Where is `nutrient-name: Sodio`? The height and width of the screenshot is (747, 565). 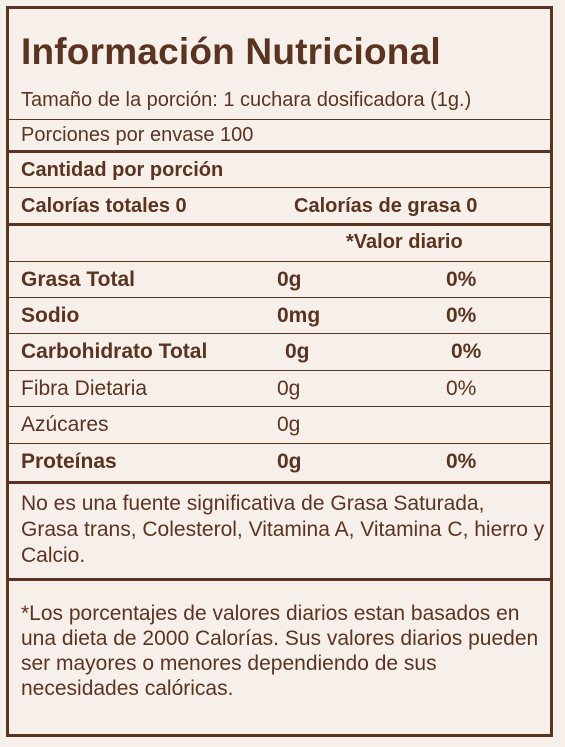
nutrient-name: Sodio is located at coordinates (50, 315).